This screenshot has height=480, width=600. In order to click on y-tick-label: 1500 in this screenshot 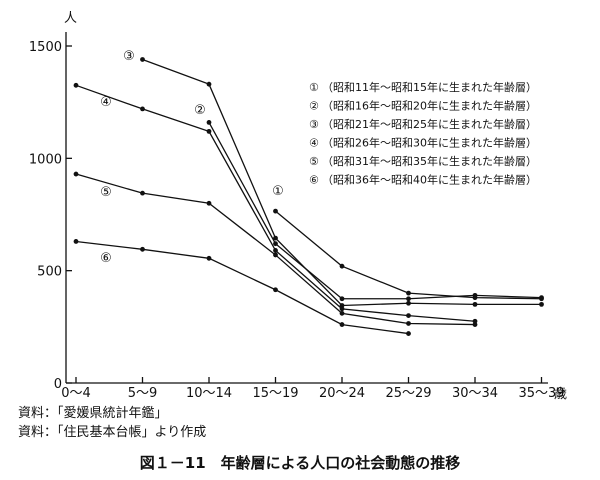, I will do `click(45, 47)`.